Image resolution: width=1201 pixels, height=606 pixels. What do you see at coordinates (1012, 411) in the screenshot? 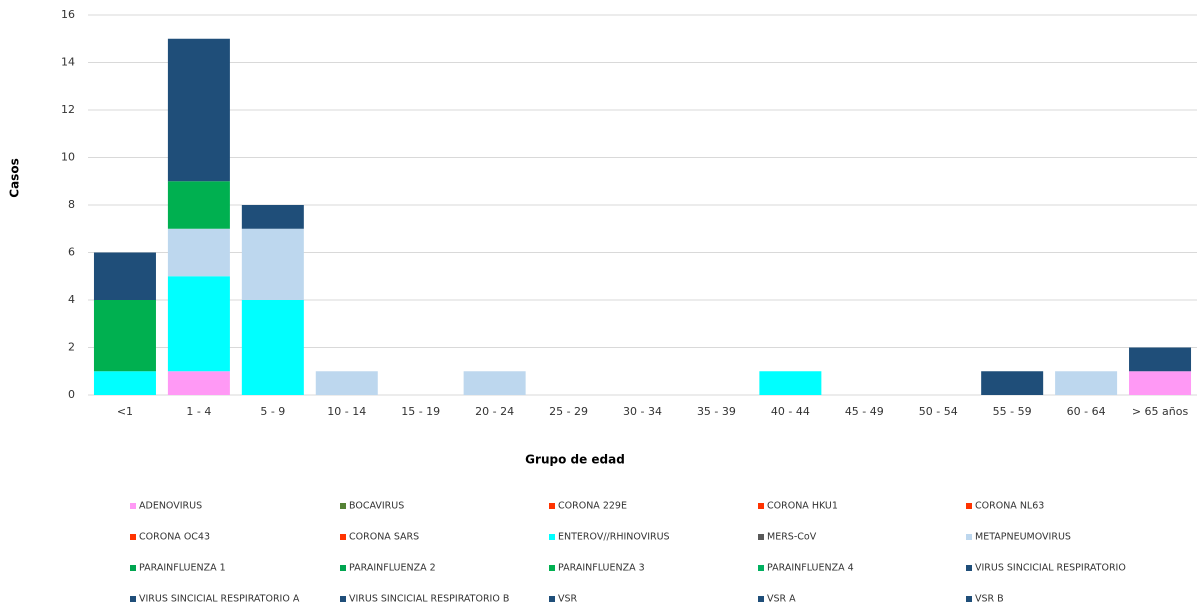
I see `x-tick-label: 55 - 59` at bounding box center [1012, 411].